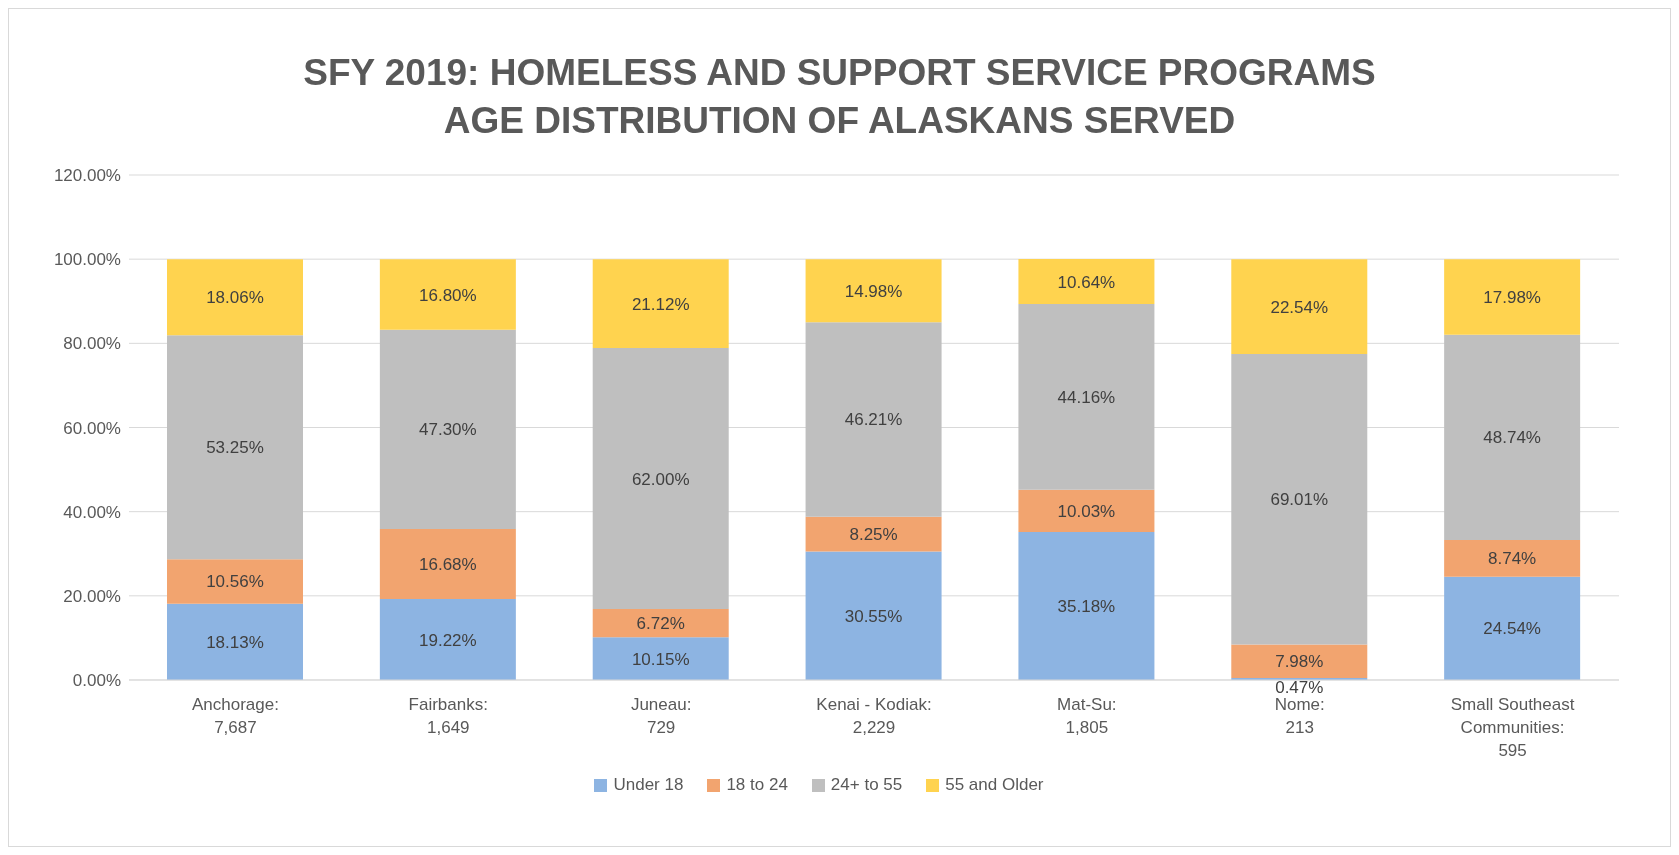 The width and height of the screenshot is (1679, 855). Describe the element at coordinates (839, 97) in the screenshot. I see `chart-title: SFY 2019: HOMELESS AND SUPPORT SERVICE PROGRAMS AGE DISTRIBUTION OF ALASKANS SERVED` at that location.